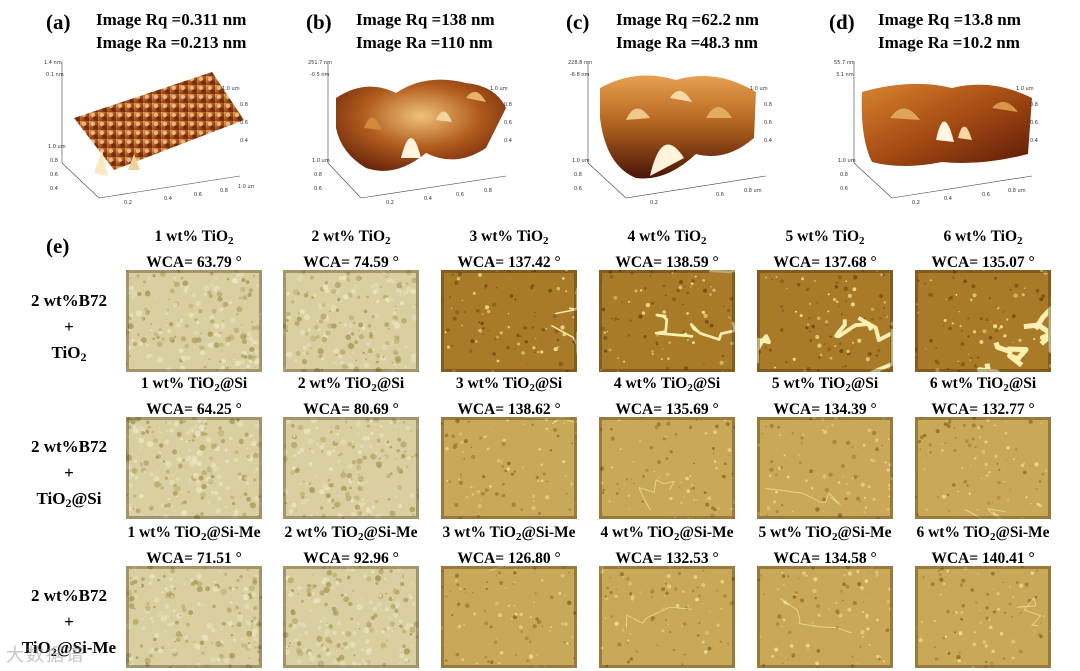 The height and width of the screenshot is (671, 1080). What do you see at coordinates (351, 397) in the screenshot?
I see `sample-header: 2 wt% TiO2@Si WCA= 80.69 °` at bounding box center [351, 397].